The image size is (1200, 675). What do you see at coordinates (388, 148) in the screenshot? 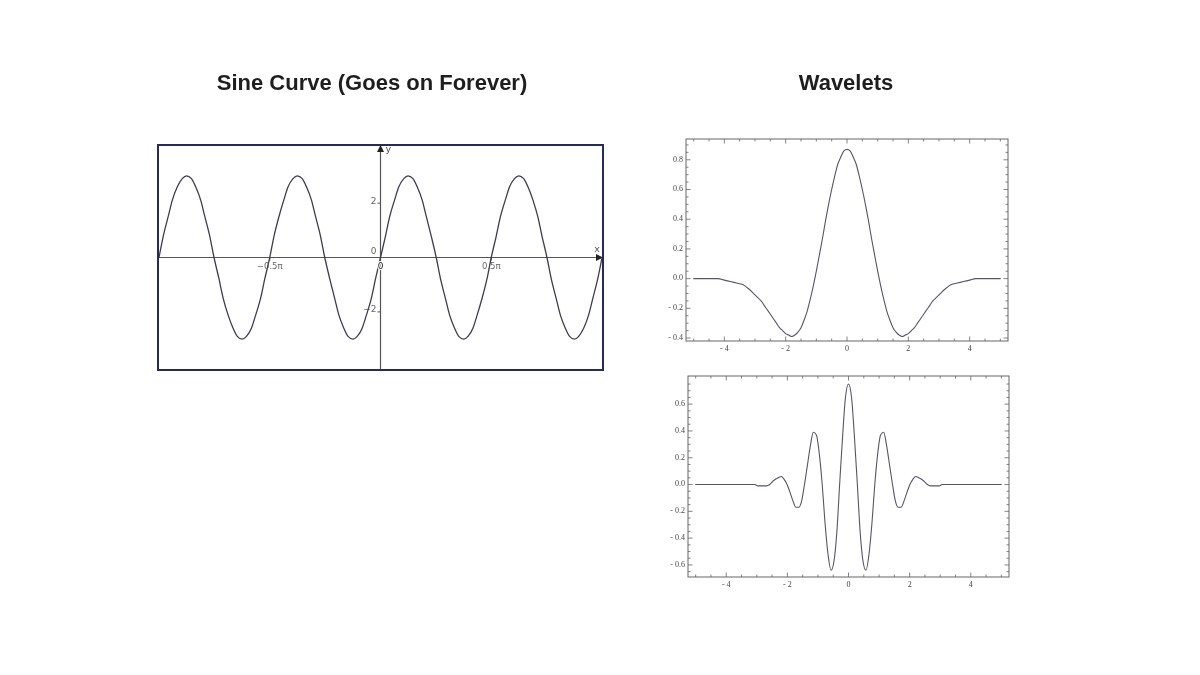
I see `y-axis-title: y` at bounding box center [388, 148].